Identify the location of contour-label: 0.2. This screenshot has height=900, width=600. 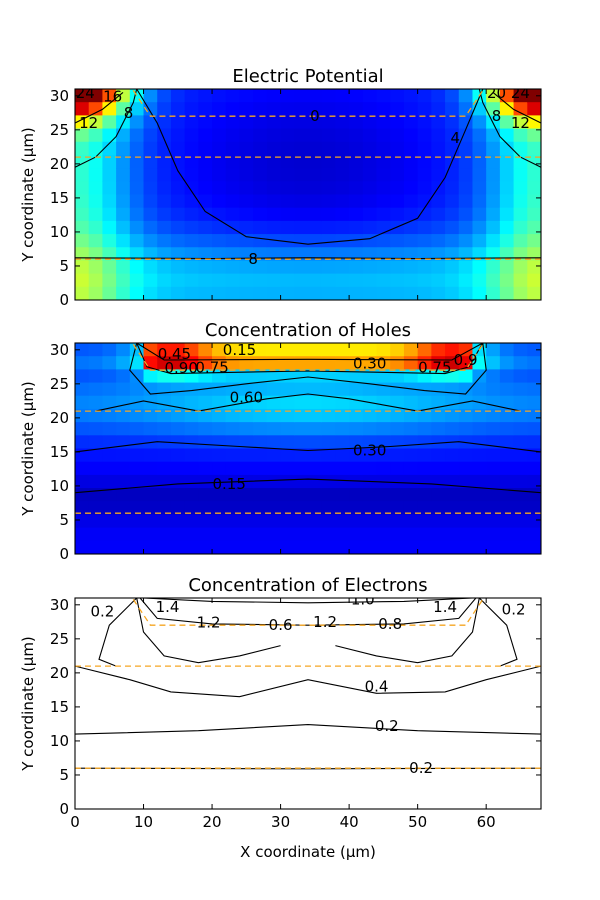
(514, 610).